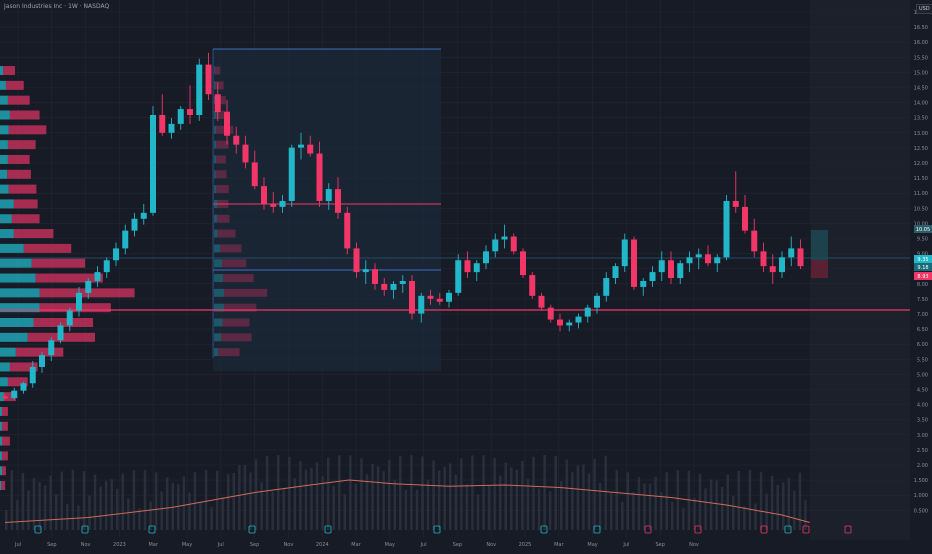 This screenshot has height=554, width=932. What do you see at coordinates (921, 209) in the screenshot?
I see `y-tick-label: 10.50` at bounding box center [921, 209].